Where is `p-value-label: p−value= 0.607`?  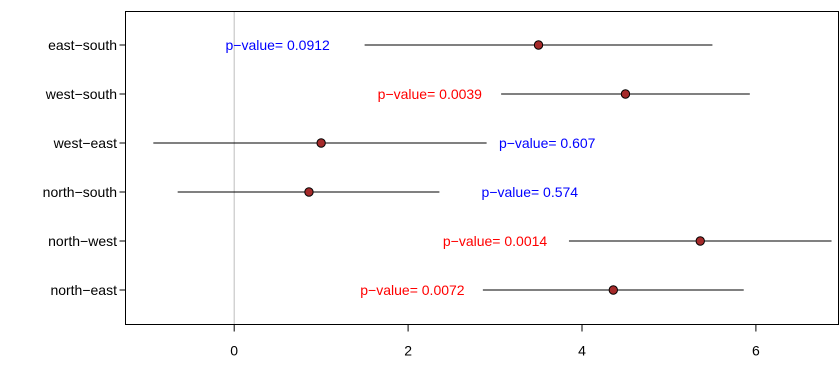
p-value-label: p−value= 0.607 is located at coordinates (547, 143).